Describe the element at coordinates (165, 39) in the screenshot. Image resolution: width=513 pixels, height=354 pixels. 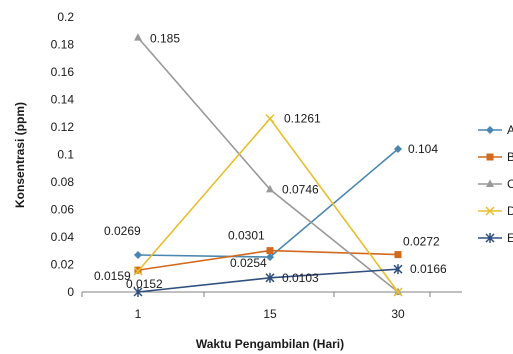
I see `data-label: 0.185` at that location.